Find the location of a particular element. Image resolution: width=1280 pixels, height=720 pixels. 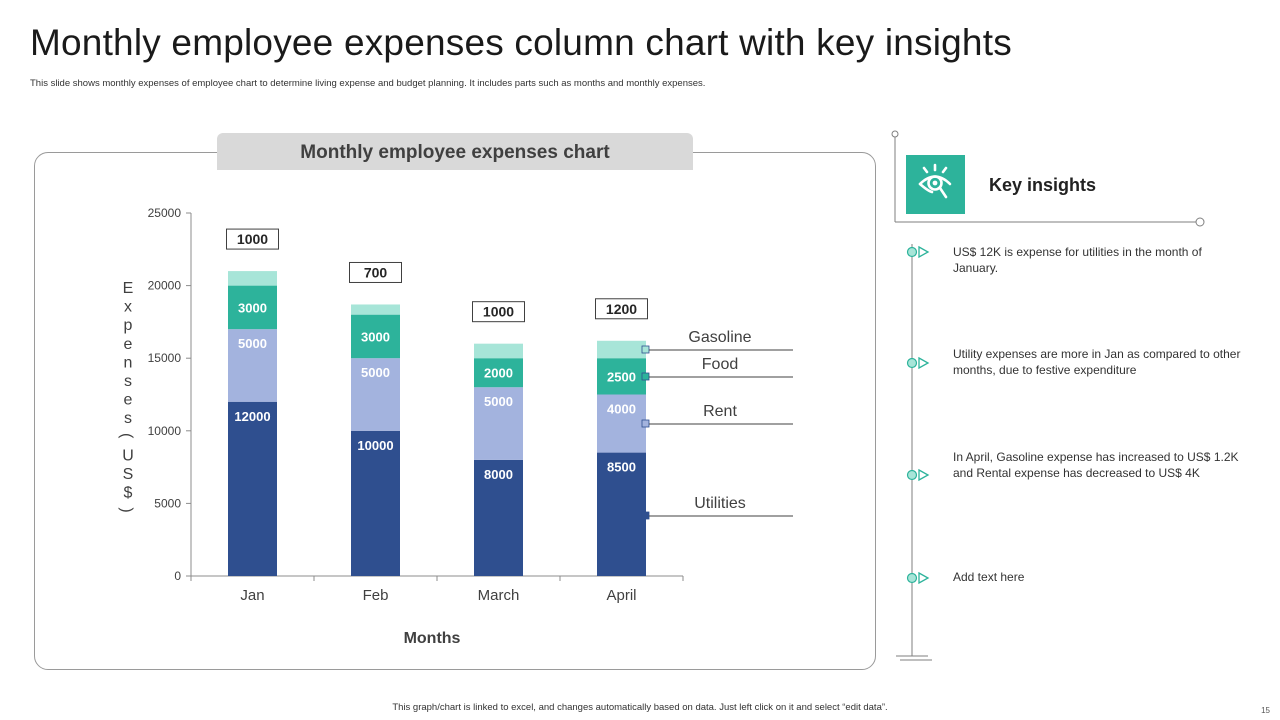

bar-rent-feb is located at coordinates (375, 394).